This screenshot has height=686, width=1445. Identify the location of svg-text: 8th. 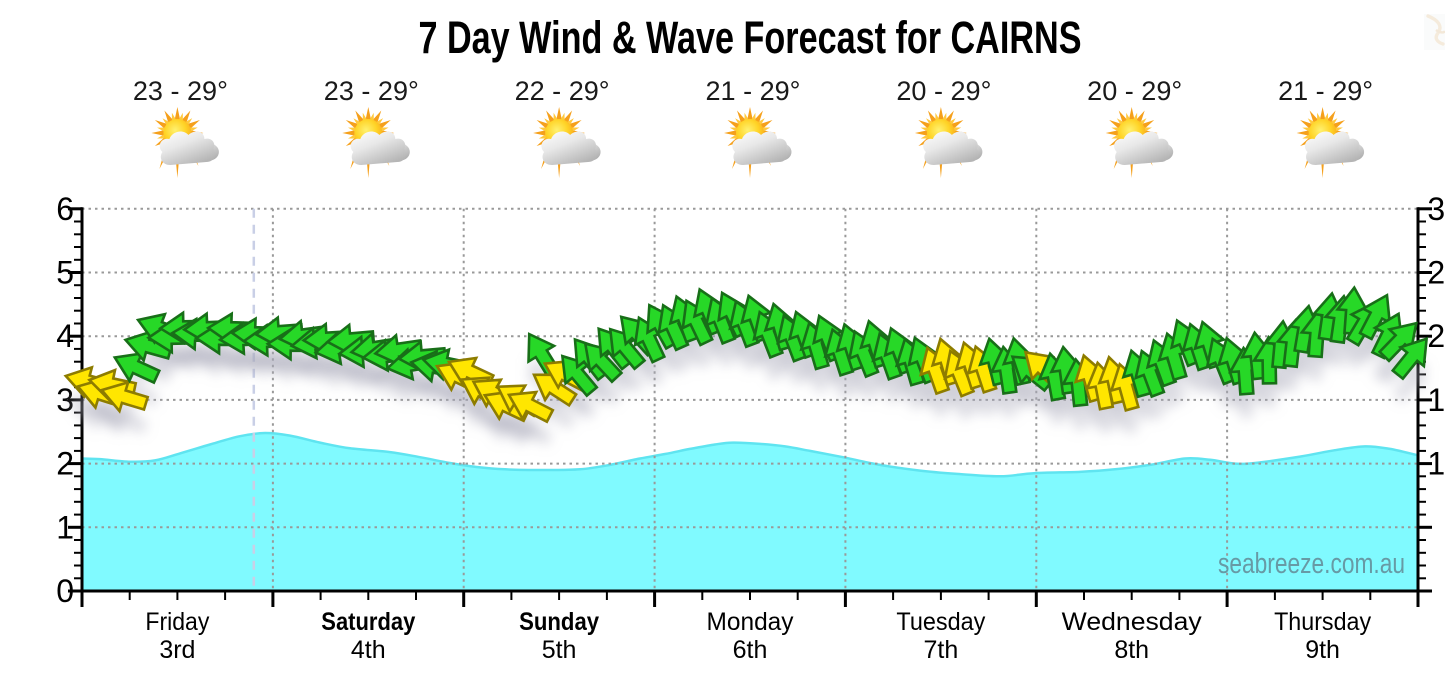
(1131, 650).